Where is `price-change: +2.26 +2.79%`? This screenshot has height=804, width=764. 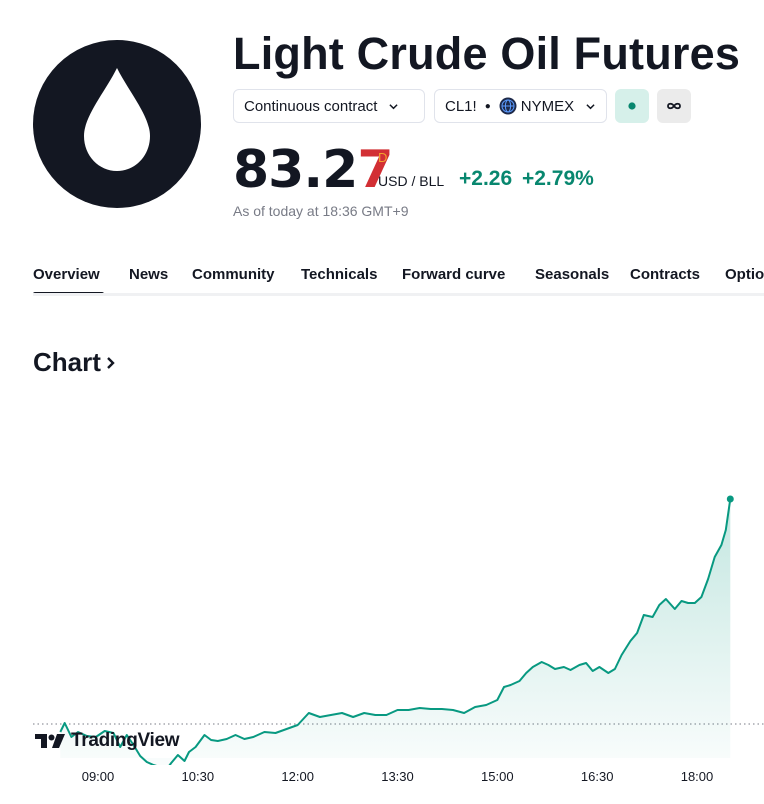
price-change: +2.26 +2.79% is located at coordinates (526, 179).